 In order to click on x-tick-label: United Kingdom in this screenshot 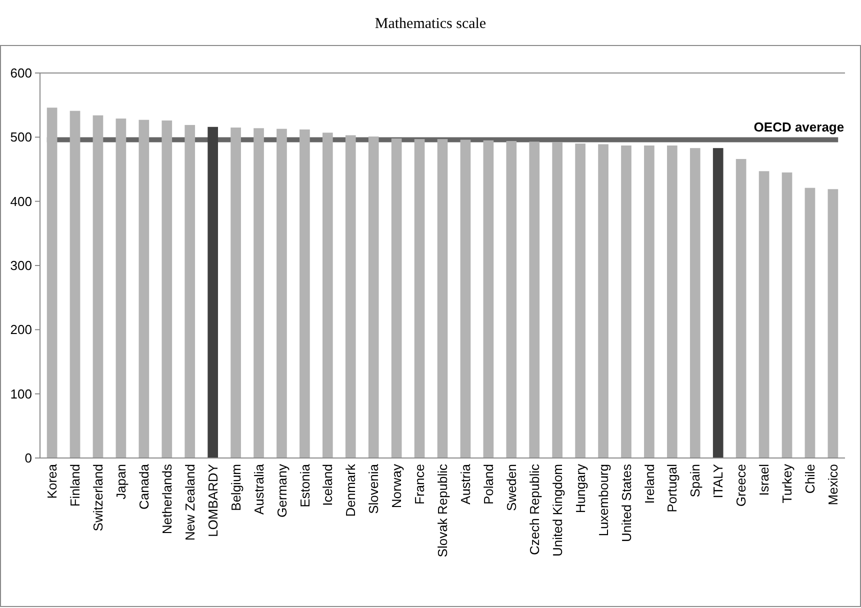, I will do `click(557, 510)`.